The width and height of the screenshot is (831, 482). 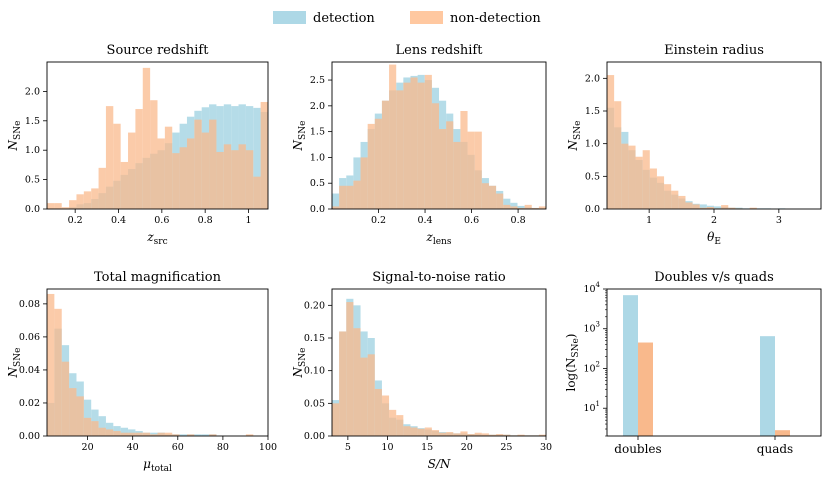 What do you see at coordinates (314, 371) in the screenshot?
I see `y-tick-label: 0.10` at bounding box center [314, 371].